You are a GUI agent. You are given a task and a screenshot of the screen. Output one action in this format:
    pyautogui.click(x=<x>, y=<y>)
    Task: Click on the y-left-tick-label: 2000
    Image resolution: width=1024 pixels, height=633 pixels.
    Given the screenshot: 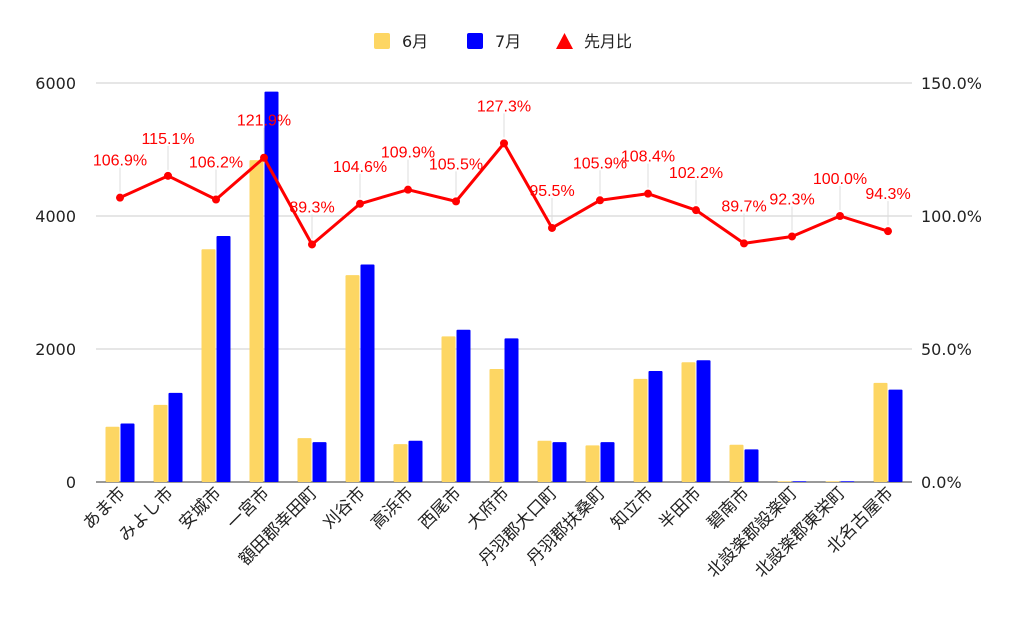 What is the action you would take?
    pyautogui.click(x=55, y=349)
    